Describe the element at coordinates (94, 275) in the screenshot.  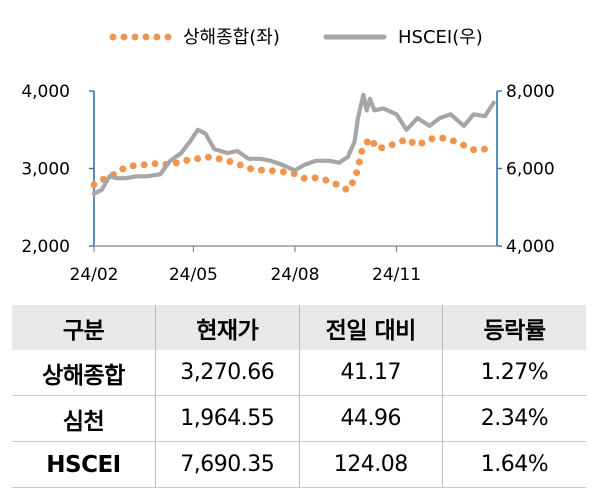
I see `x-axis-tick-label: 24/02` at that location.